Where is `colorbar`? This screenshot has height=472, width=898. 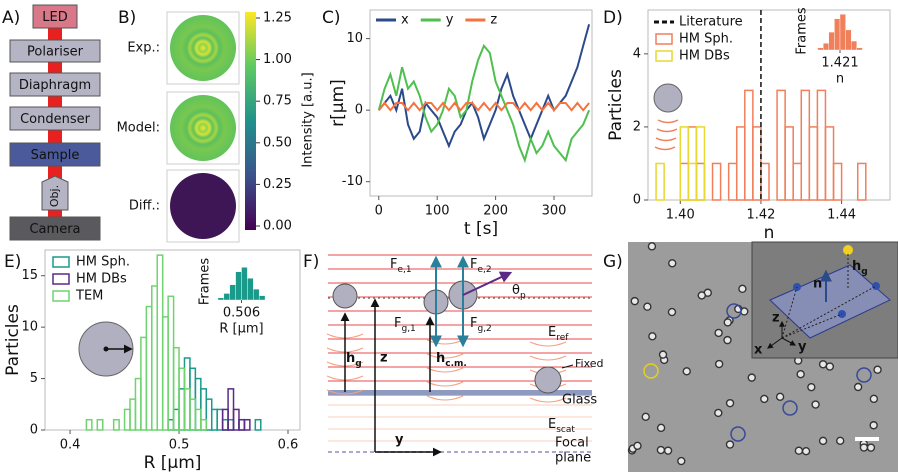 colorbar is located at coordinates (250, 121).